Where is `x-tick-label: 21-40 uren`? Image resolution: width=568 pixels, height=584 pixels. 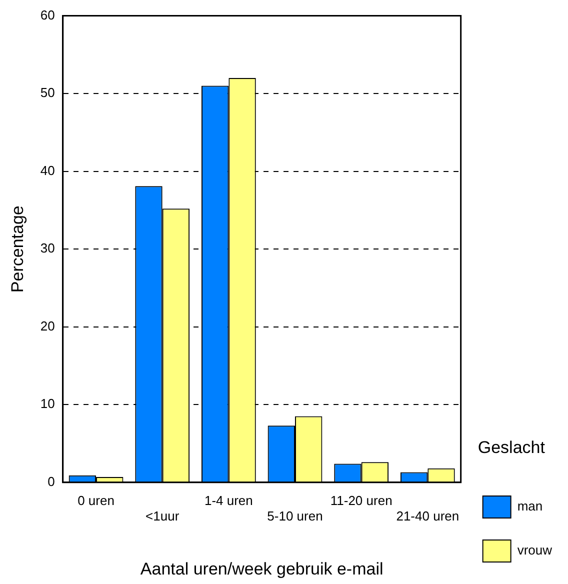
x-tick-label: 21-40 uren is located at coordinates (428, 516).